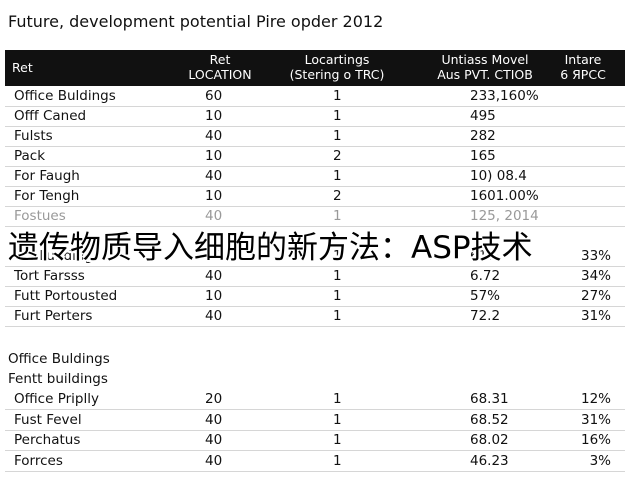  Describe the element at coordinates (504, 196) in the screenshot. I see `cell: 1601.00%` at that location.